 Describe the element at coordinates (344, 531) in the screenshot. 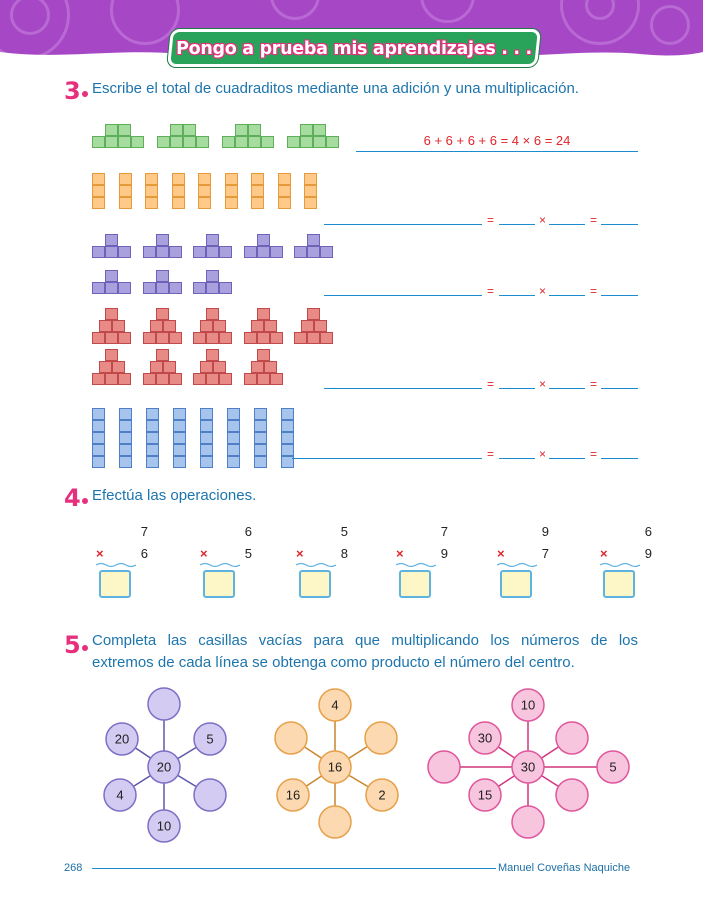

I see `multiplicand: 5` at that location.